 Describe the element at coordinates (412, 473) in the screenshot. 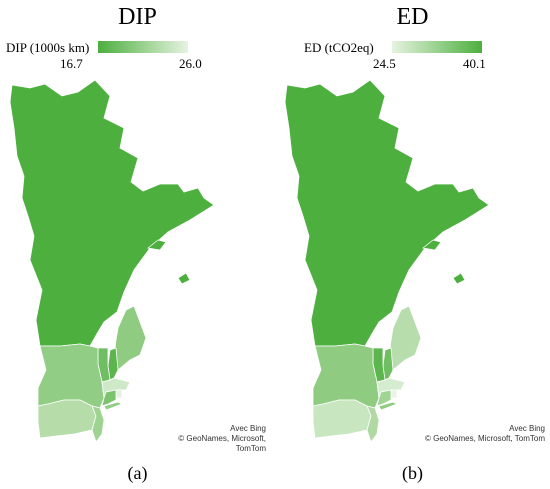

I see `panel-caption: (b)` at that location.